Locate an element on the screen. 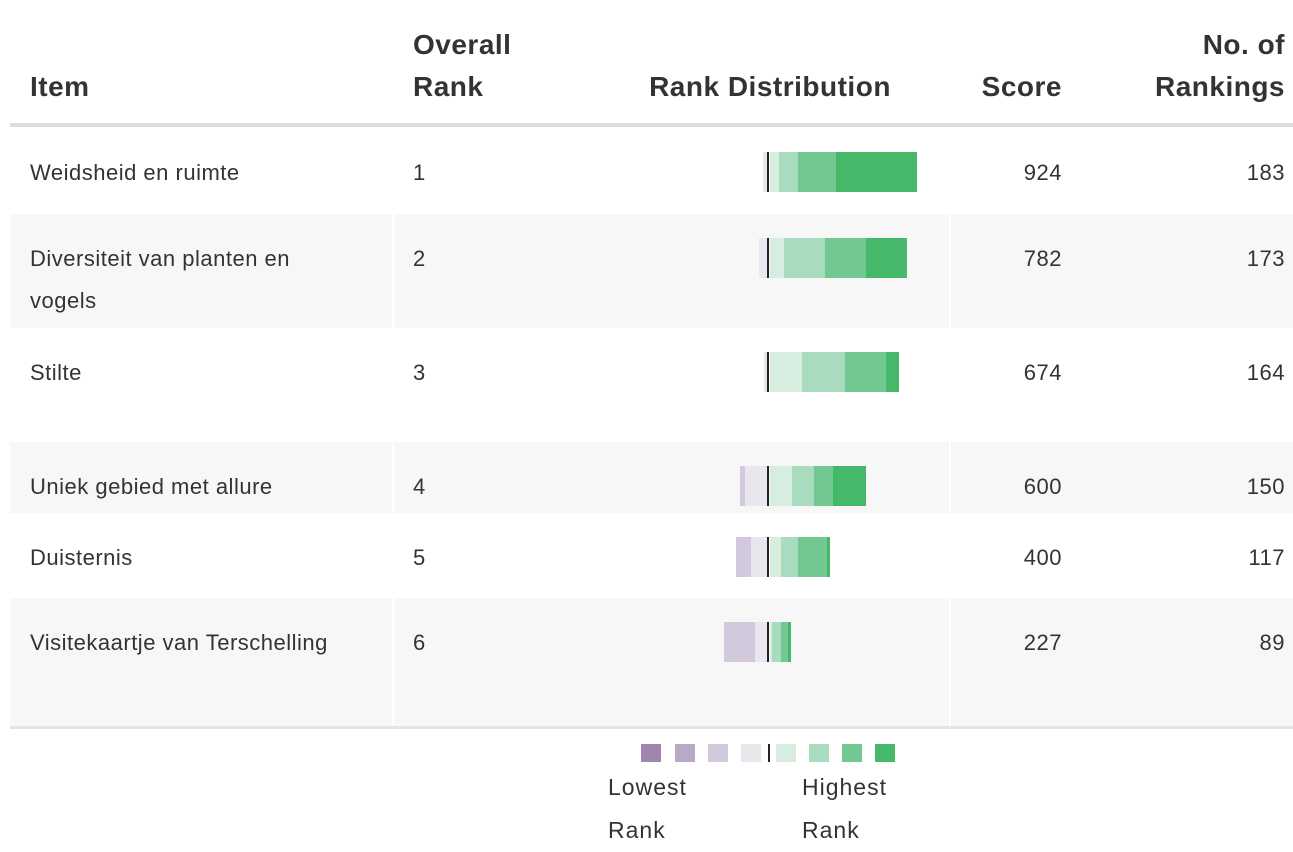 This screenshot has height=852, width=1293. legend-high: Highest Rank is located at coordinates (844, 808).